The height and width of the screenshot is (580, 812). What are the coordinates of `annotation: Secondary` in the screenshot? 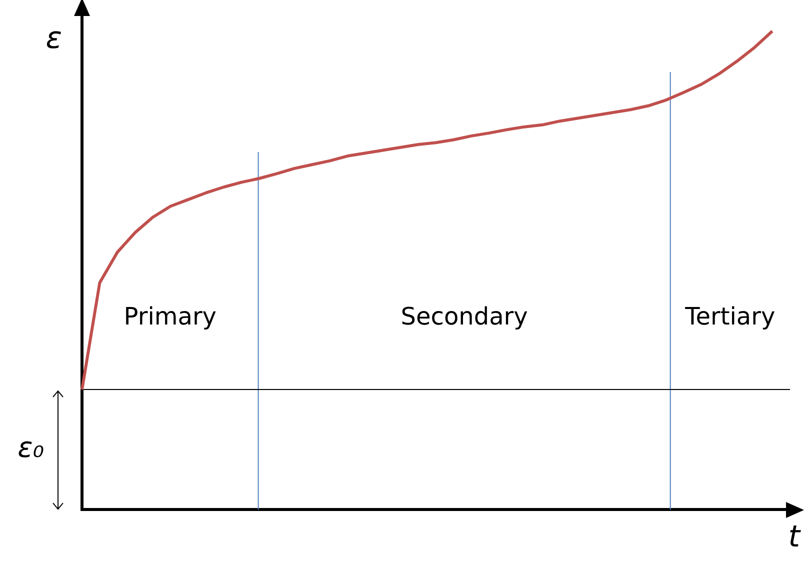 It's located at (464, 316).